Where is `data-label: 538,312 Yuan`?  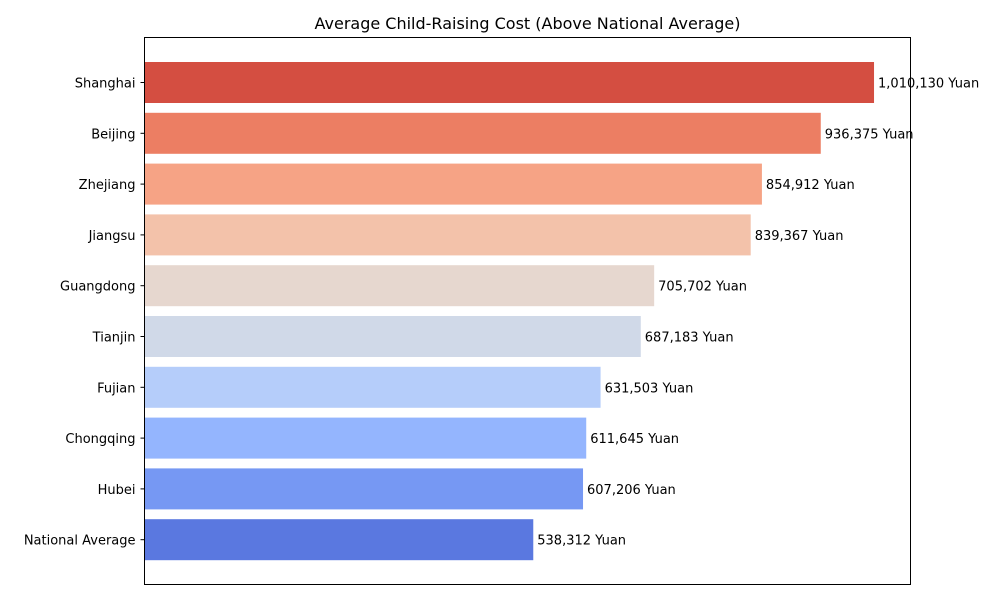 data-label: 538,312 Yuan is located at coordinates (581, 541).